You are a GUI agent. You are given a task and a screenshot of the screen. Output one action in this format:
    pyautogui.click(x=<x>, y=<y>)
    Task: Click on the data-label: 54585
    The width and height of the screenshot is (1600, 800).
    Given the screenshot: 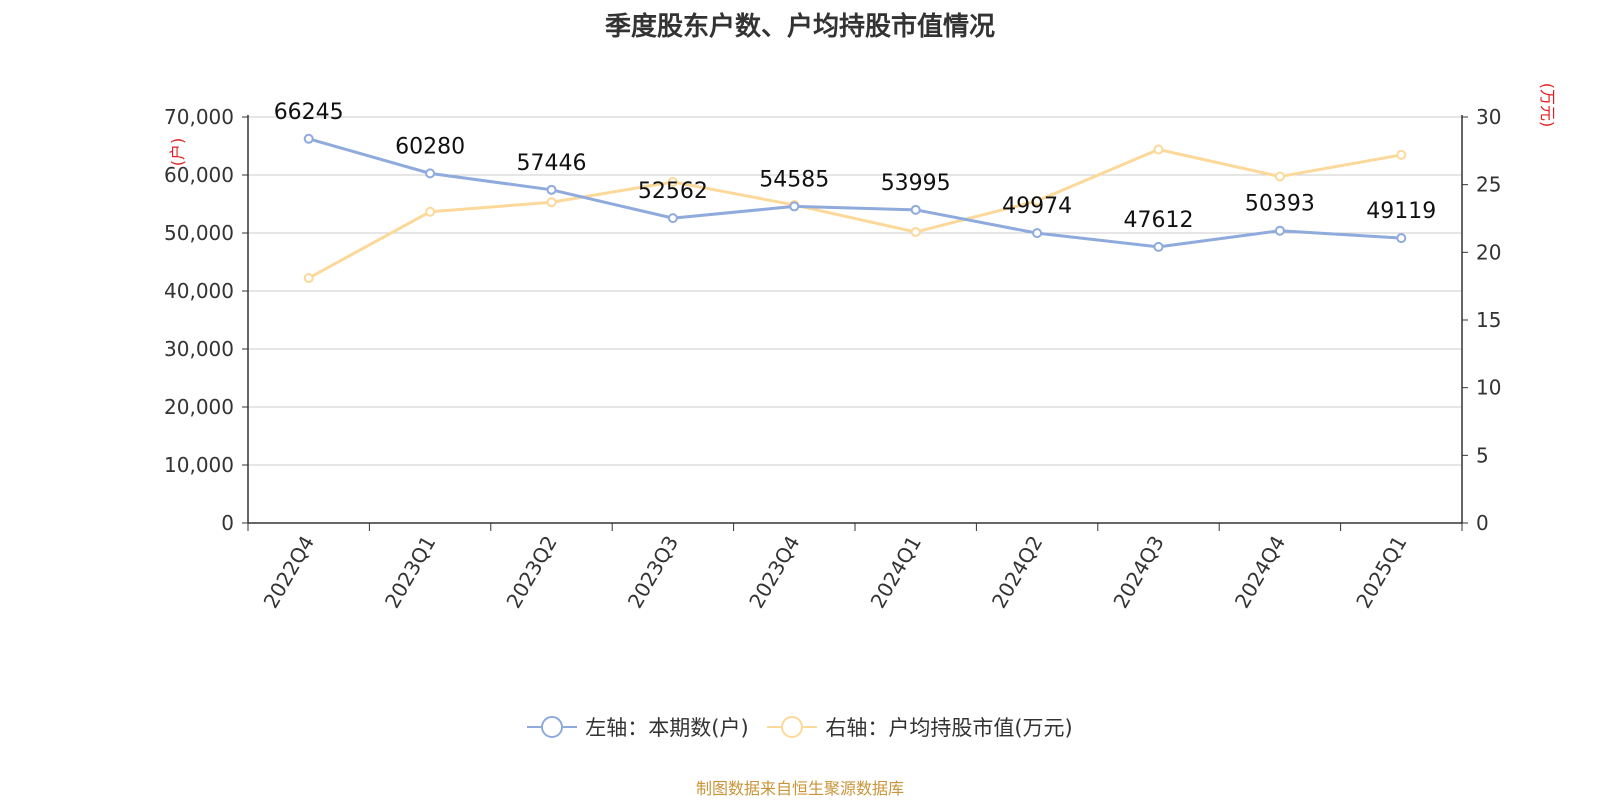 What is the action you would take?
    pyautogui.click(x=794, y=179)
    